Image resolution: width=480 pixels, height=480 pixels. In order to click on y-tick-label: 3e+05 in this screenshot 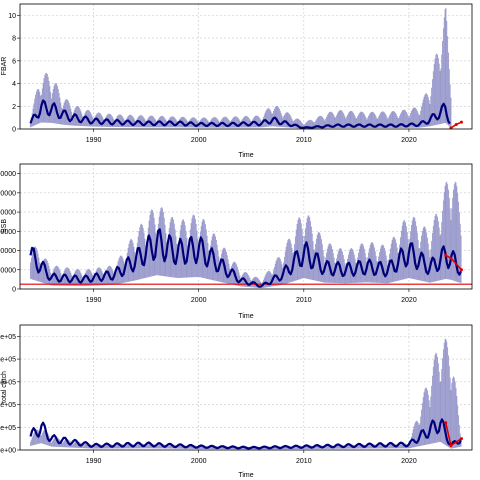, I will do `click(8, 382)`.